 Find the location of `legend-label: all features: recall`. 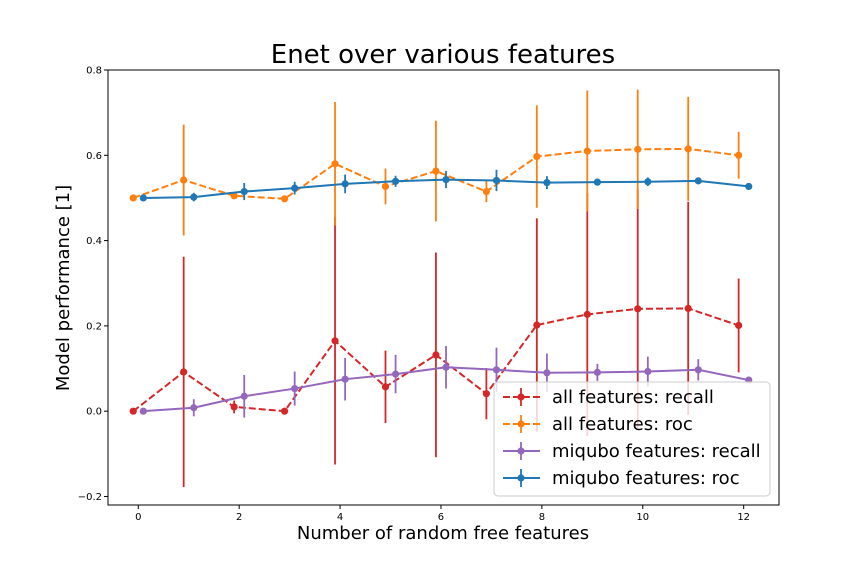

legend-label: all features: recall is located at coordinates (633, 397).